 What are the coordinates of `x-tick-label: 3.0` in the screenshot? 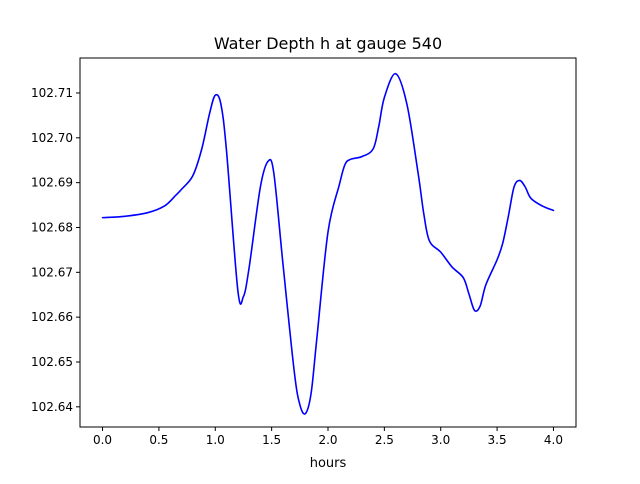 It's located at (440, 440).